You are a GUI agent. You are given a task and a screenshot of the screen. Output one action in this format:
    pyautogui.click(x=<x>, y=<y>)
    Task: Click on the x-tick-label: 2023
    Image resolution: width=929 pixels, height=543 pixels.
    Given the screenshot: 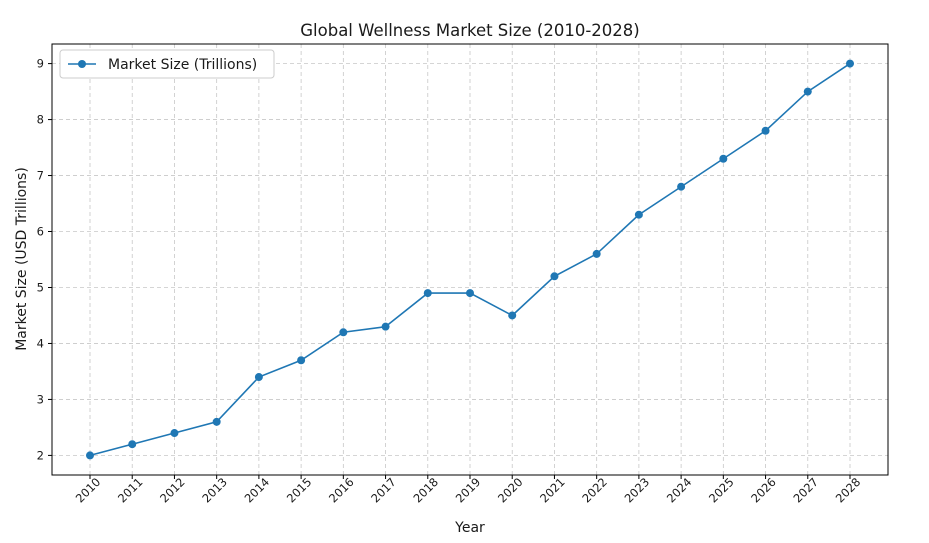 What is the action you would take?
    pyautogui.click(x=637, y=490)
    